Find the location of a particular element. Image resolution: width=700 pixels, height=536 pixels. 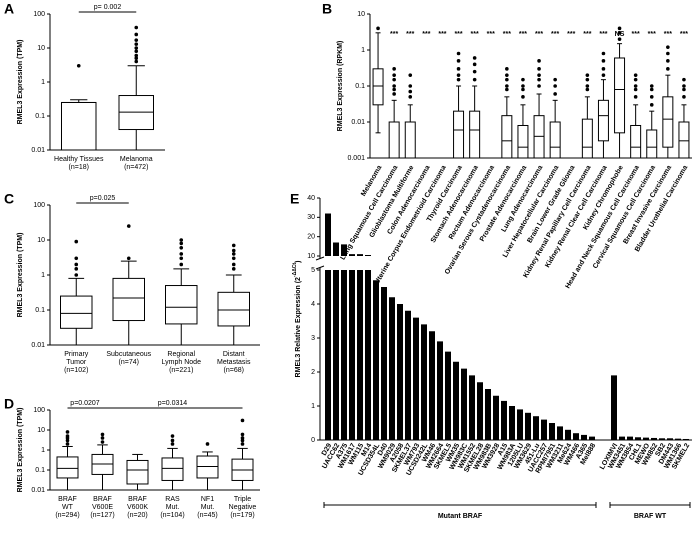

x-tick-label: NF1 is located at coordinates (207, 499).